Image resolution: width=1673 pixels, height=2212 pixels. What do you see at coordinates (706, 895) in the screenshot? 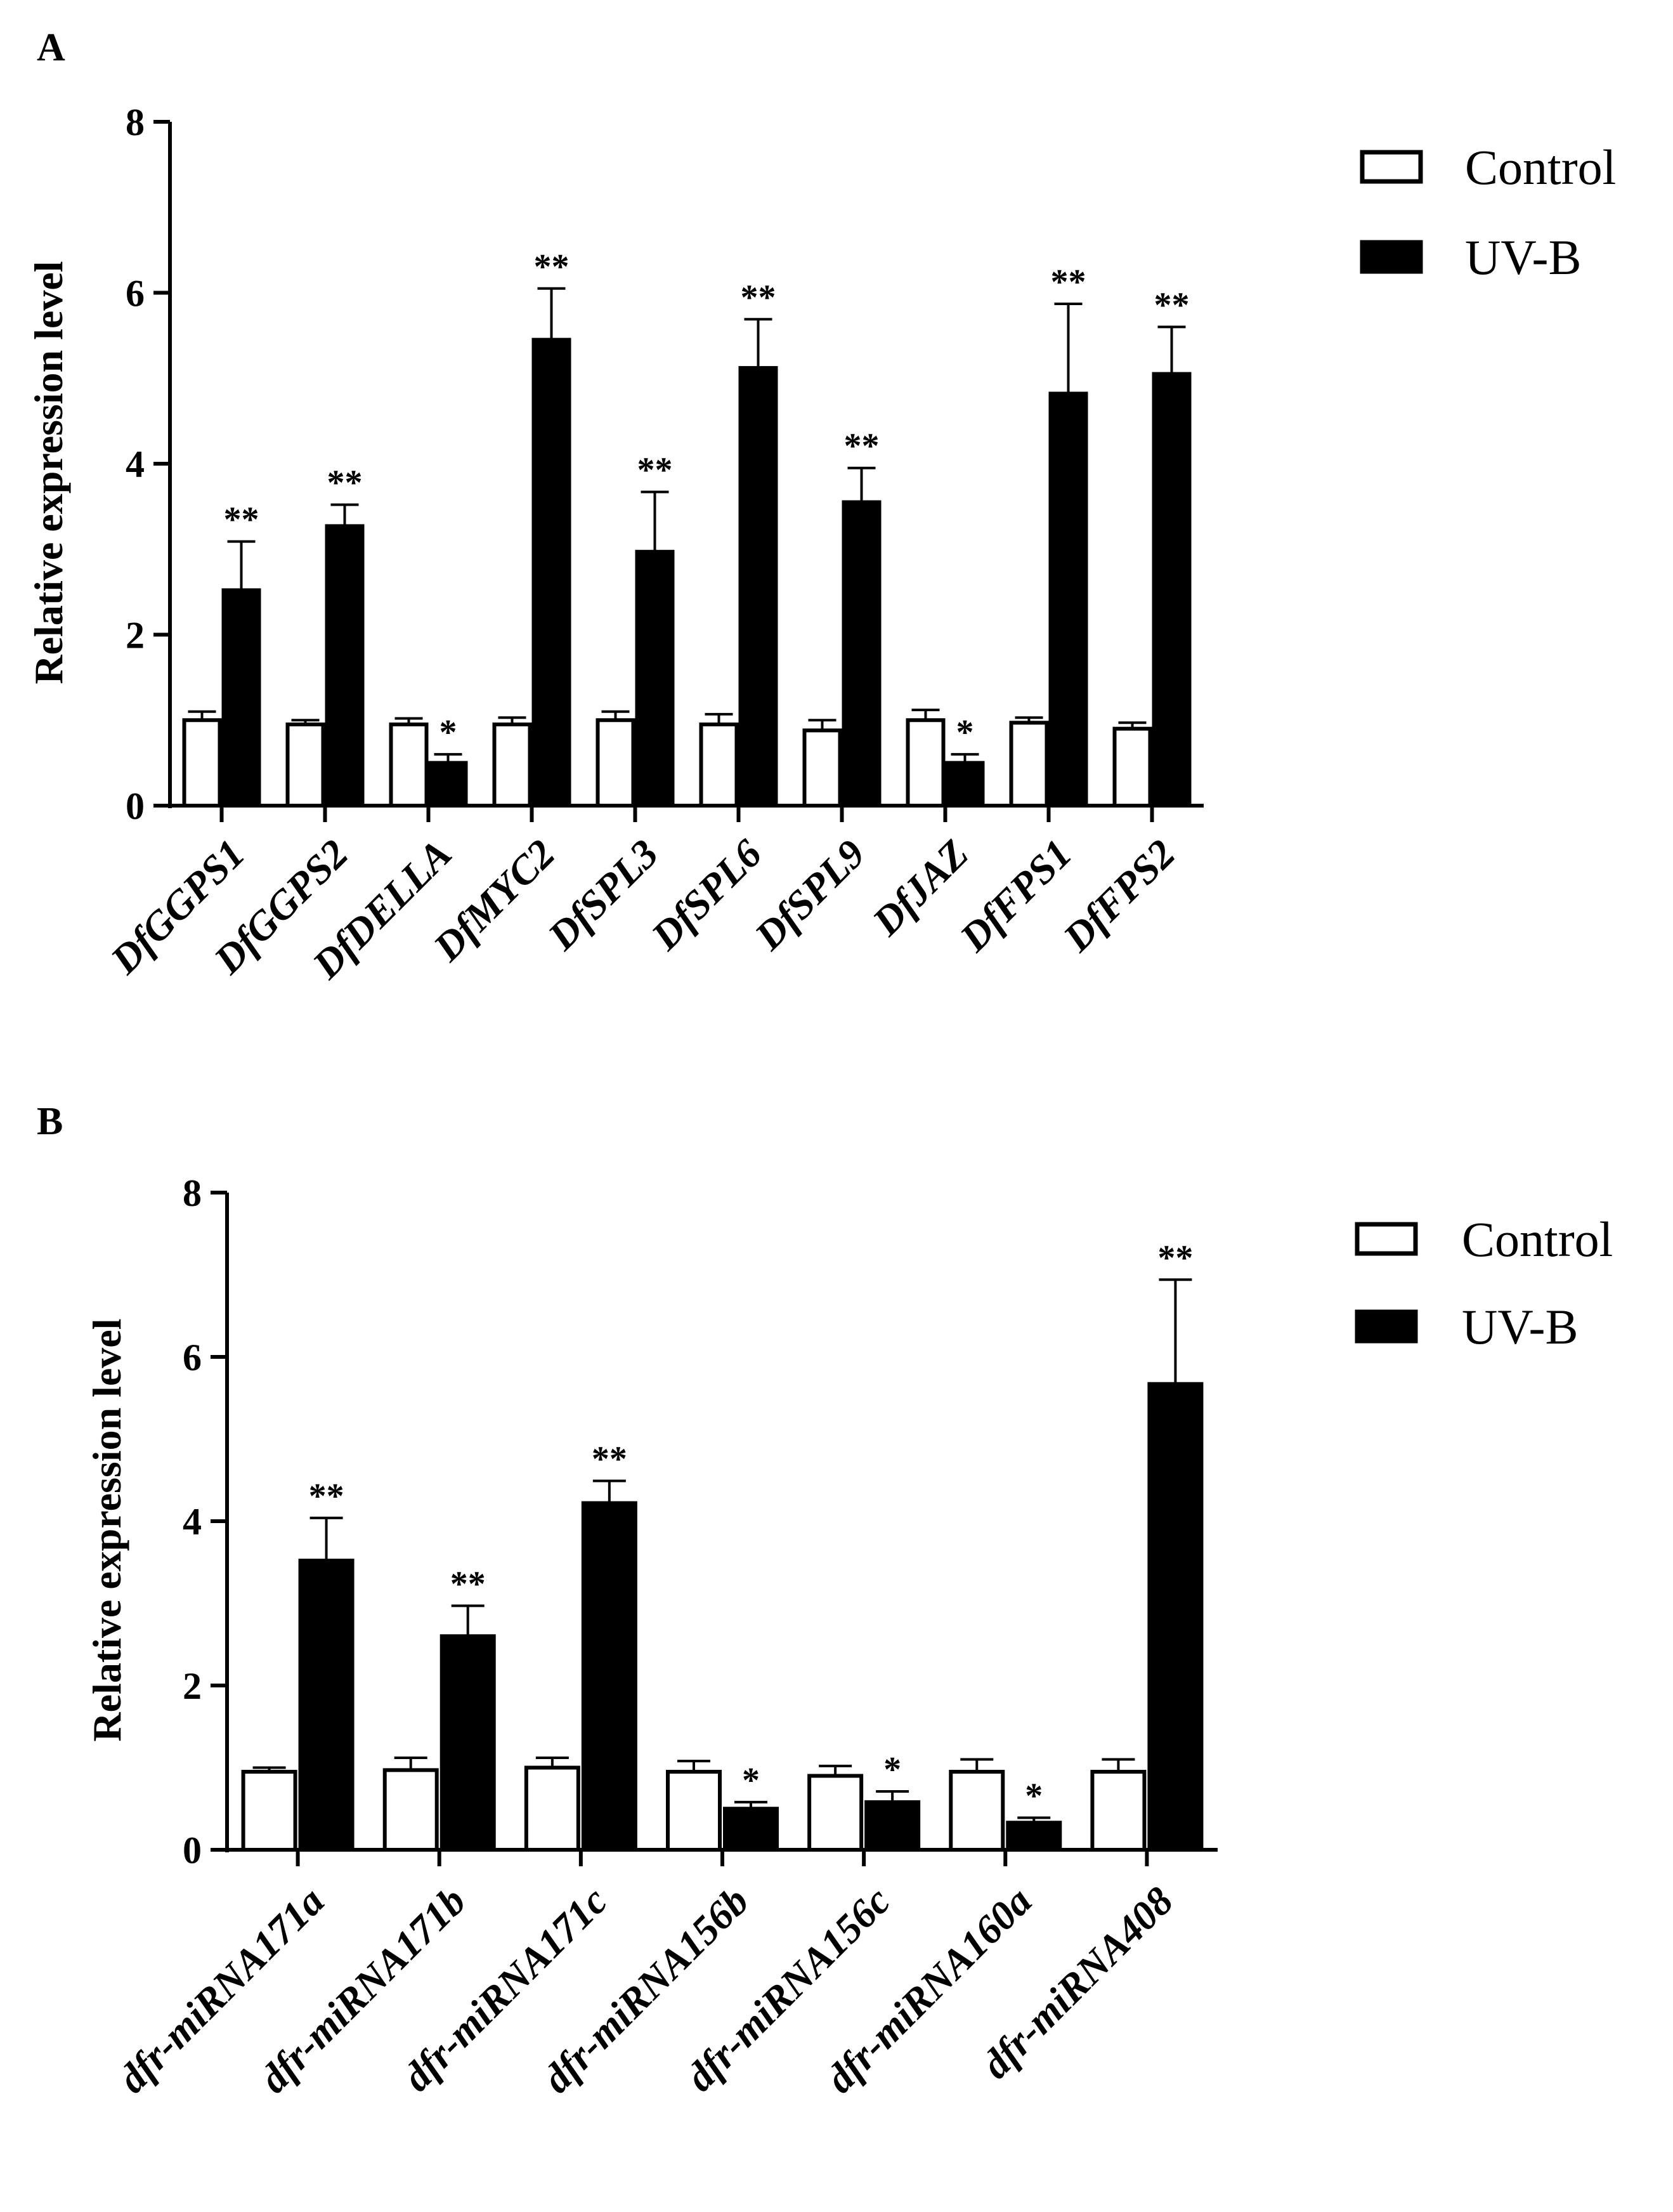
I see `x-category-label: DfSPL6` at bounding box center [706, 895].